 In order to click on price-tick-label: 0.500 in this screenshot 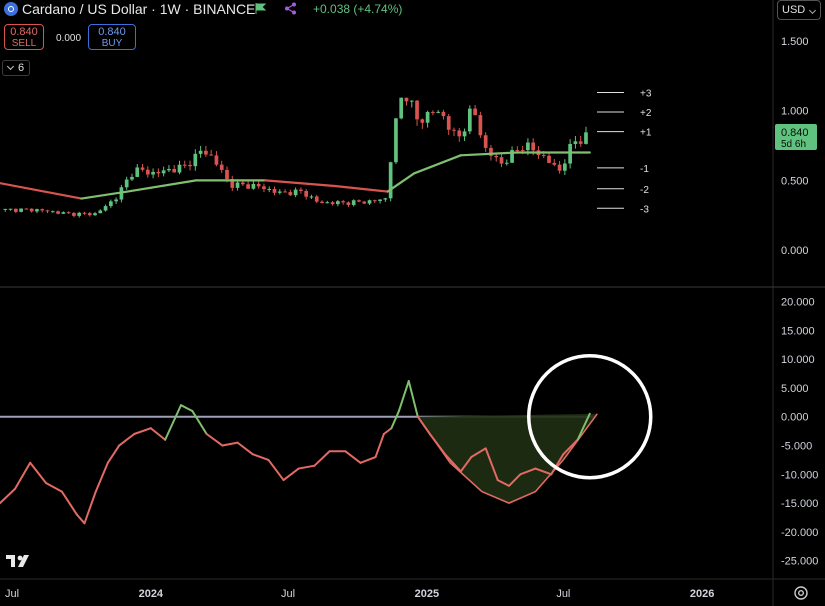, I will do `click(795, 181)`.